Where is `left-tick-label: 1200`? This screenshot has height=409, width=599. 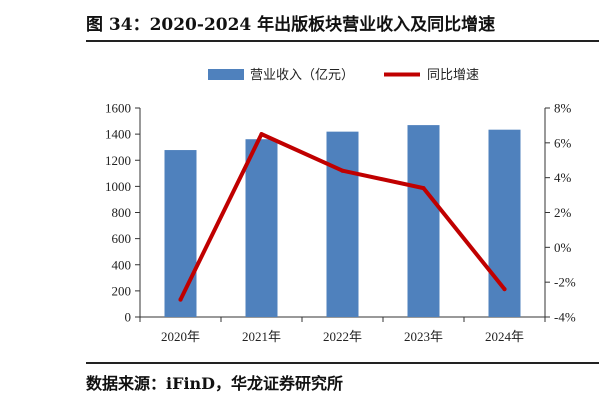
left-tick-label: 1200 is located at coordinates (118, 160).